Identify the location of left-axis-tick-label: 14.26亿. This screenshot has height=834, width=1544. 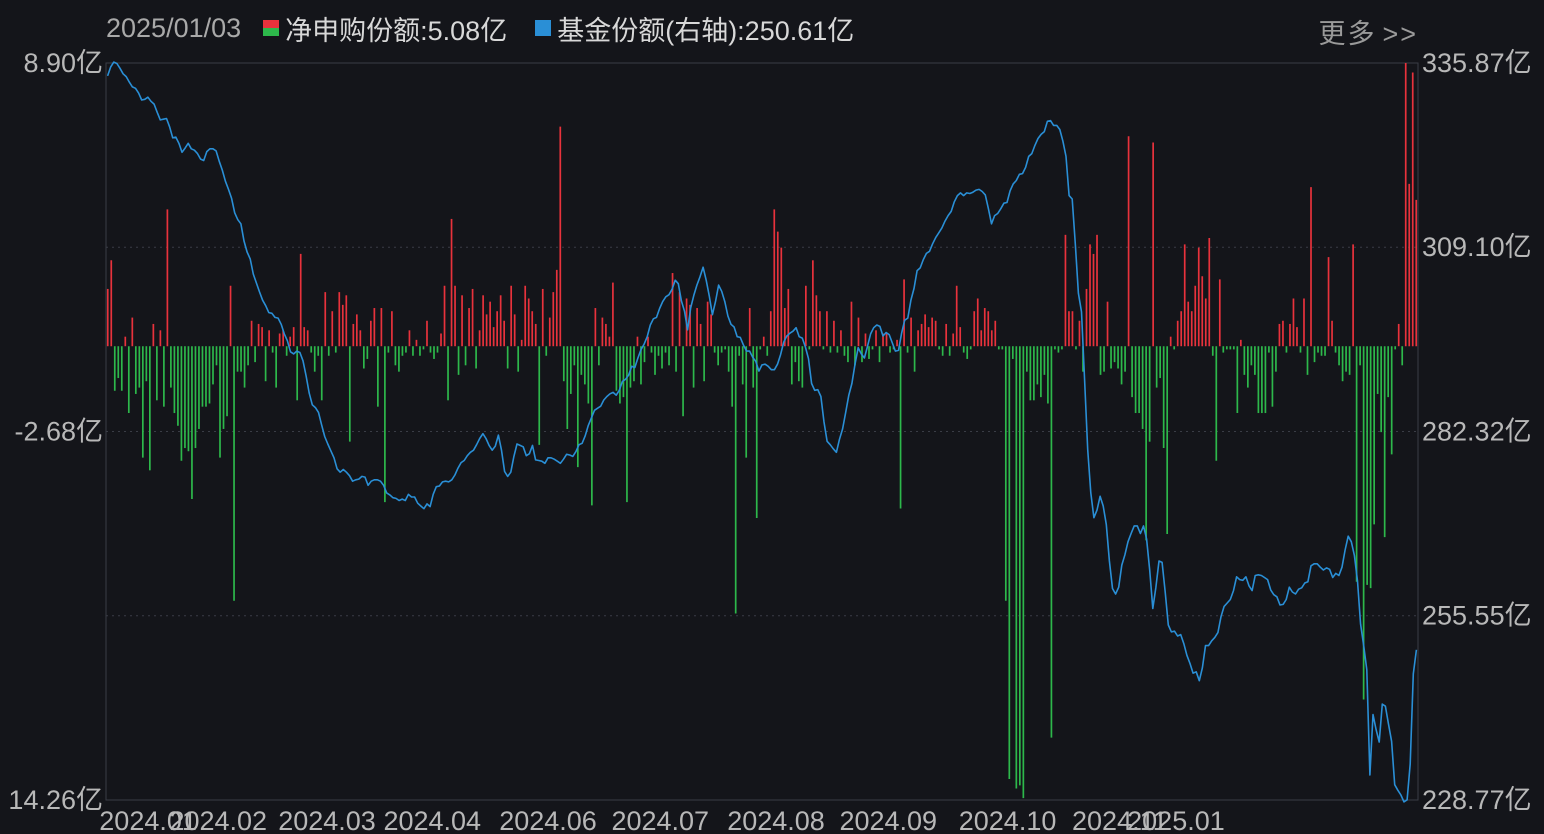
(55, 800).